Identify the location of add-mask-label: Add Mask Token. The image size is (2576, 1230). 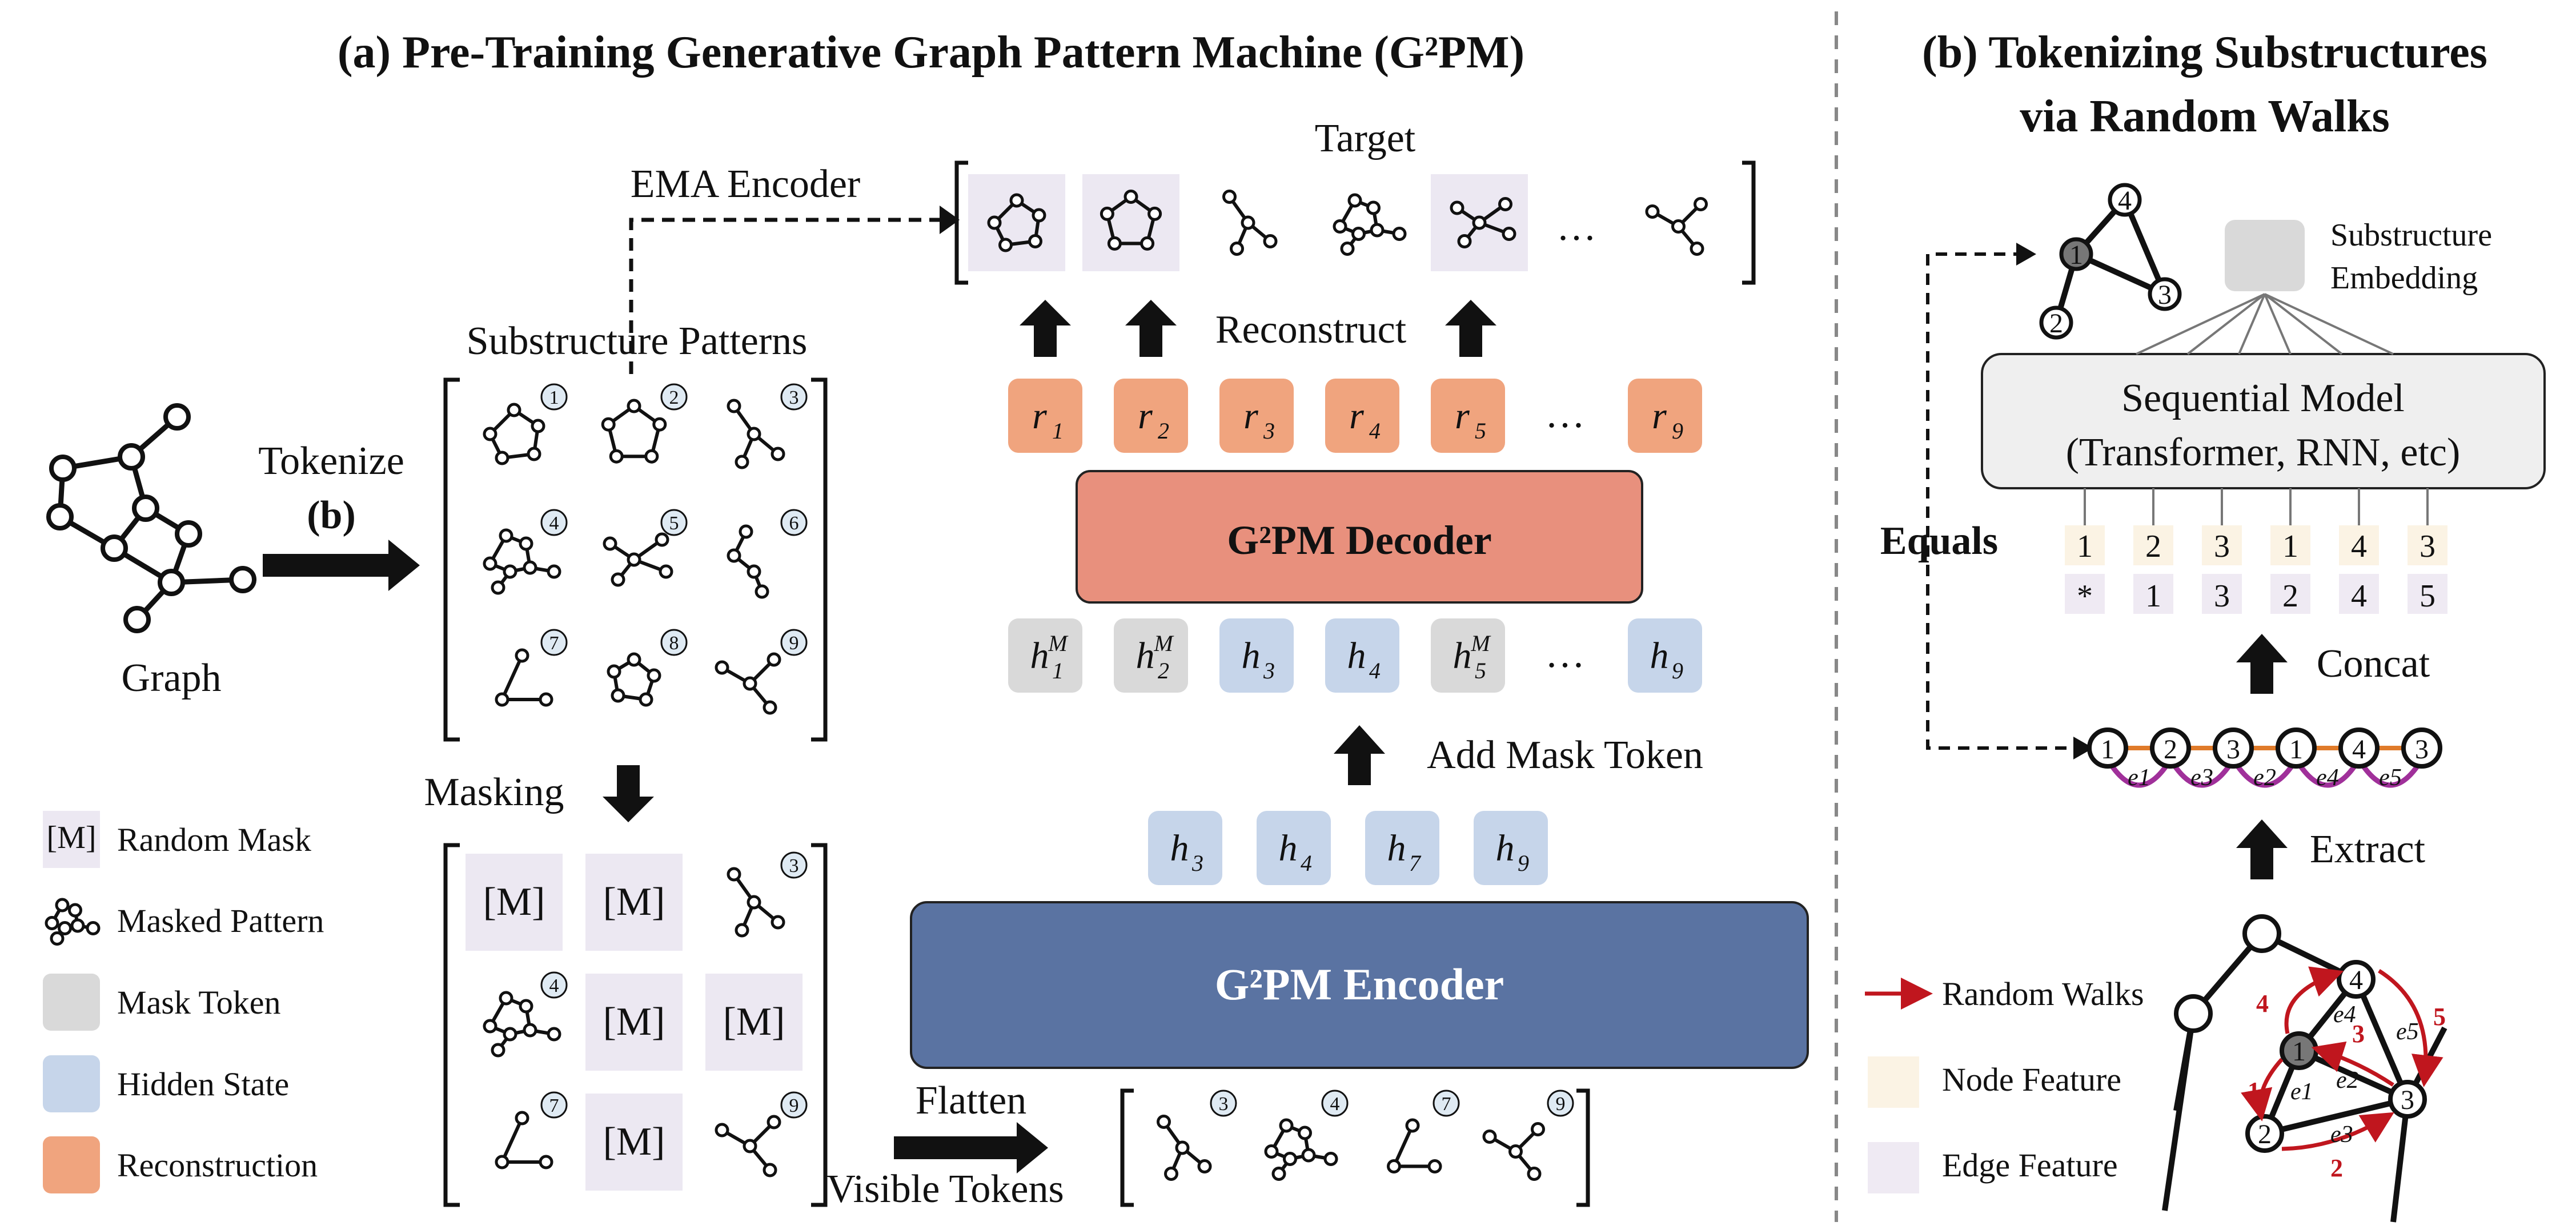
(1565, 755).